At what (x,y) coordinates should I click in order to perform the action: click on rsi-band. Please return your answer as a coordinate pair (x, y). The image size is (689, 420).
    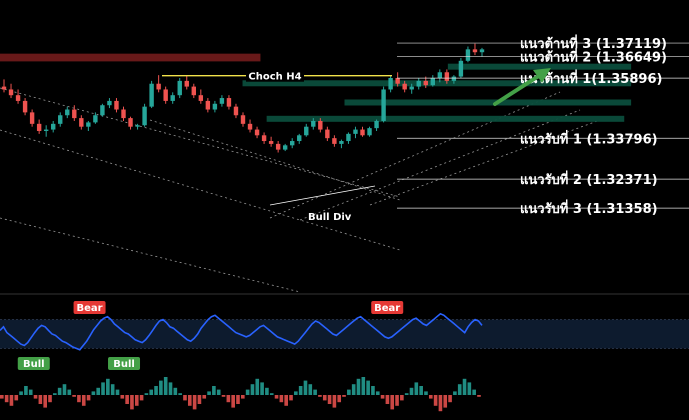
    Looking at the image, I should click on (344, 334).